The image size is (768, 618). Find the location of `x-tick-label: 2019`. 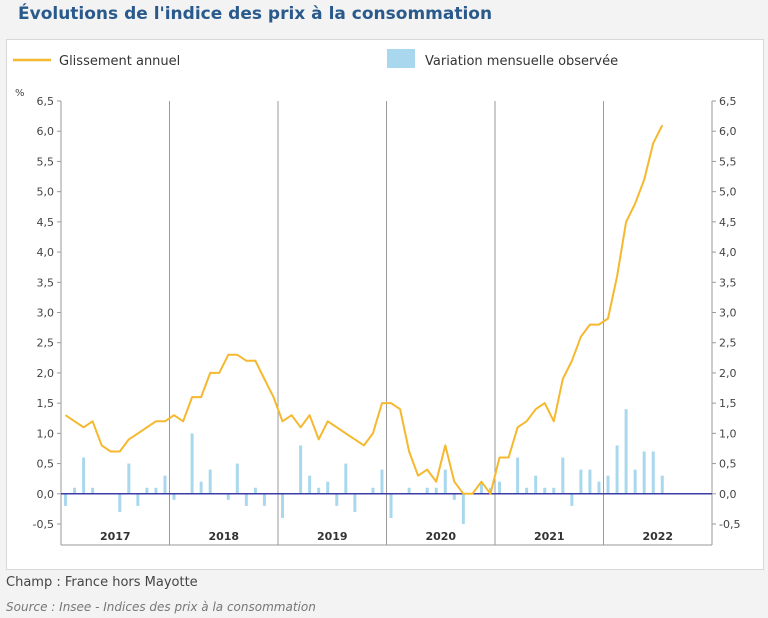

x-tick-label: 2019 is located at coordinates (332, 536).